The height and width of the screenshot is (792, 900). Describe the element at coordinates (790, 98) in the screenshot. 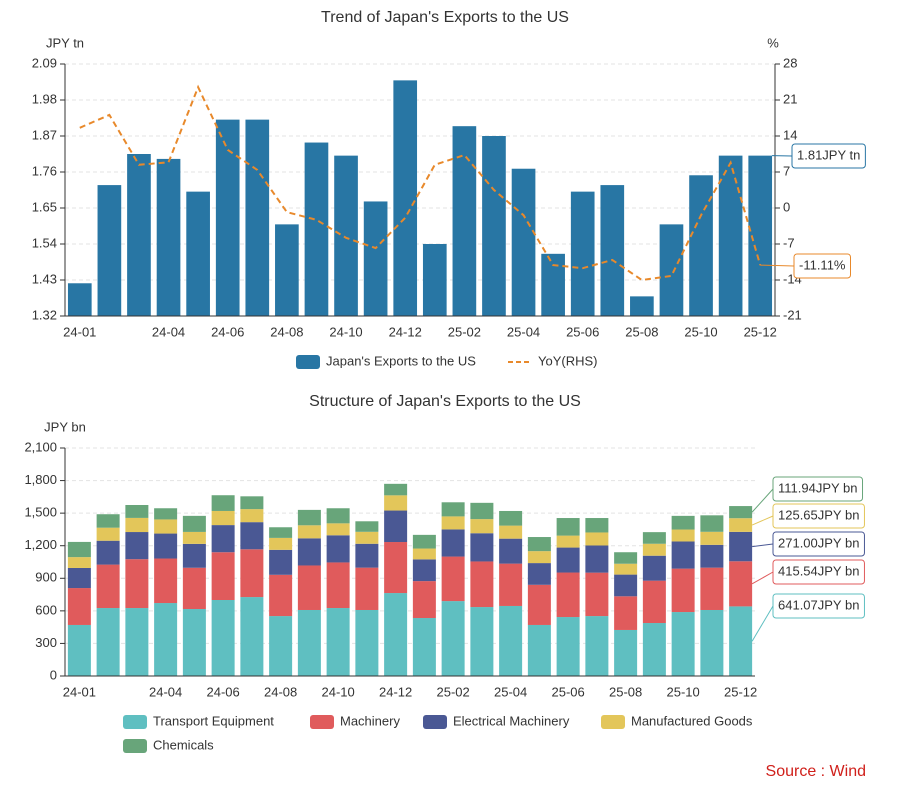

I see `y2-tick-label: 21` at that location.